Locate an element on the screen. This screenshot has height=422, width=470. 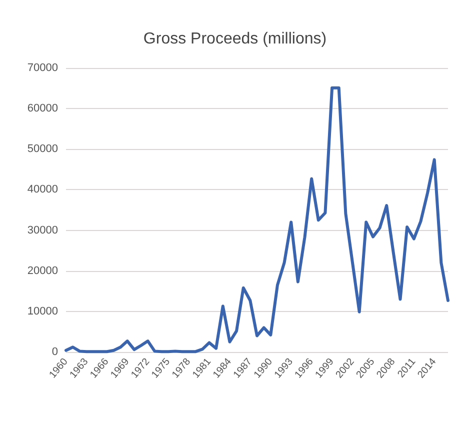
y-tick-label: 20000 is located at coordinates (42, 270).